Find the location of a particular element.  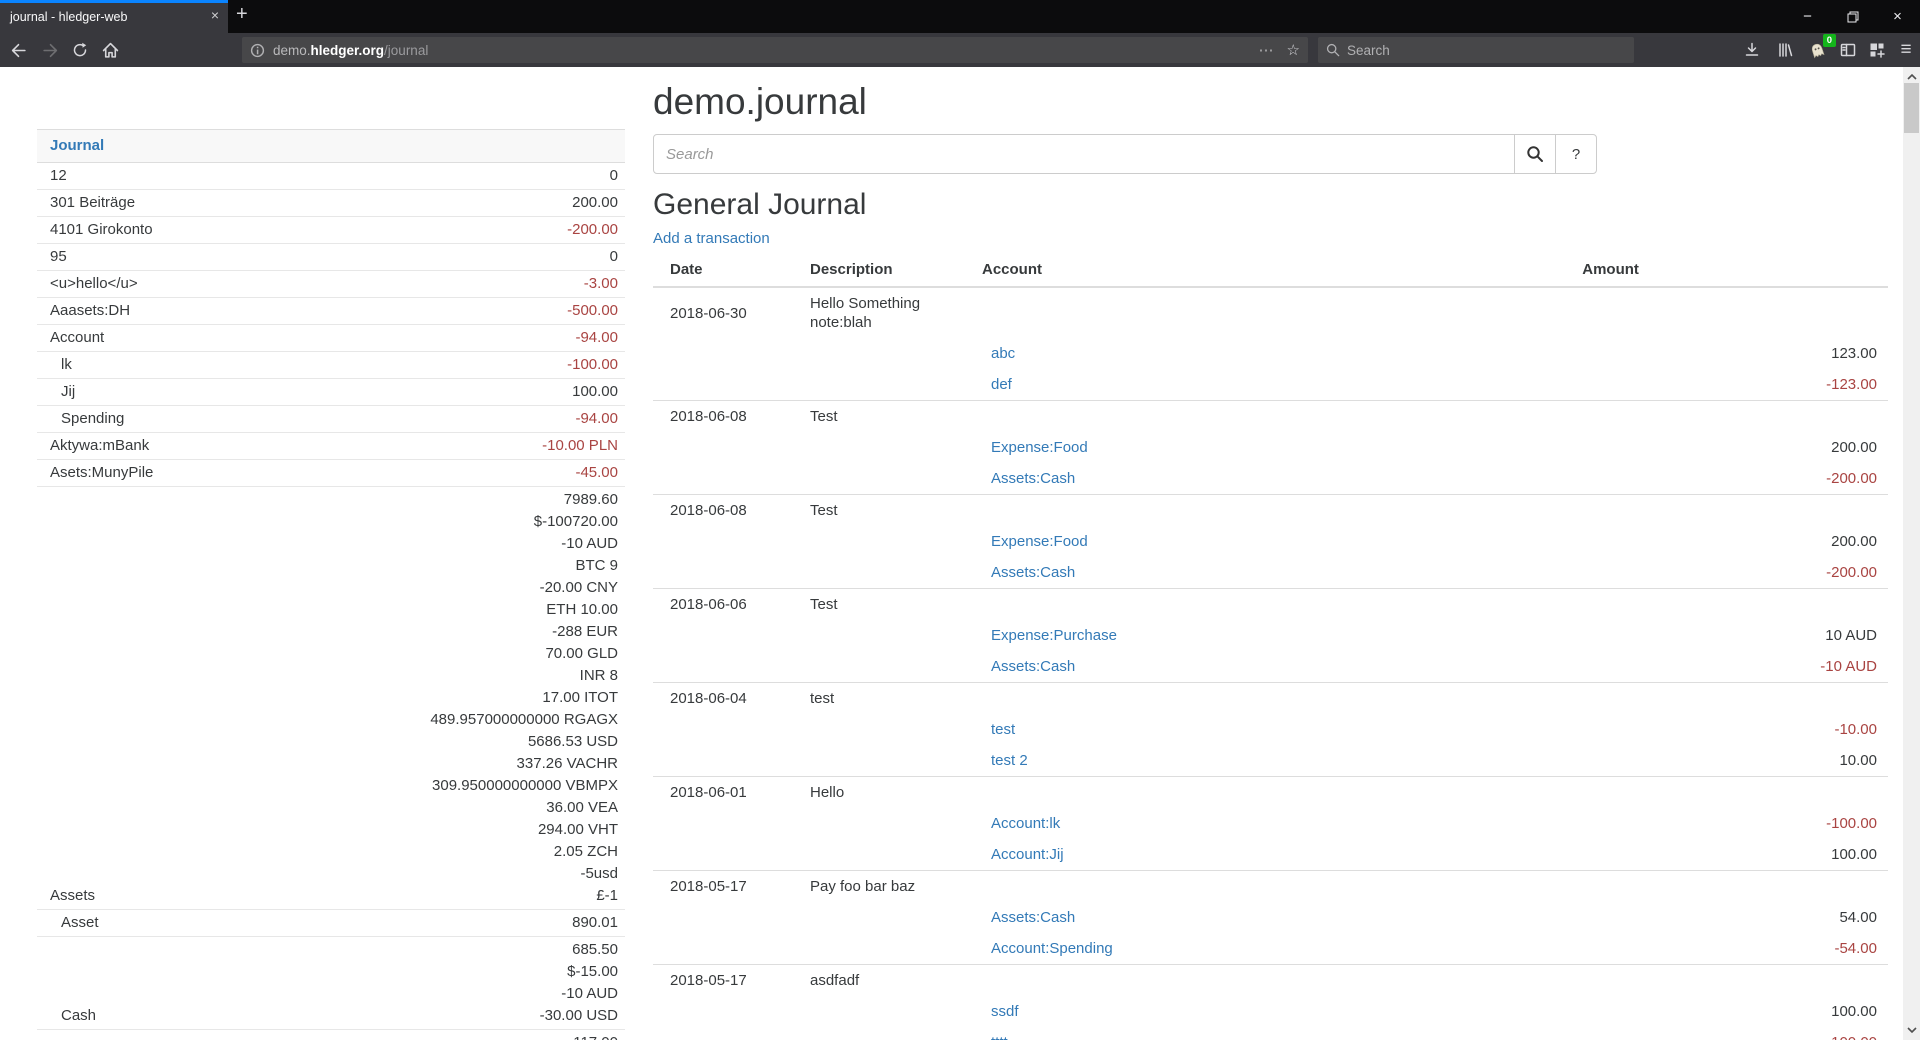

grid-plus-button is located at coordinates (1877, 50).